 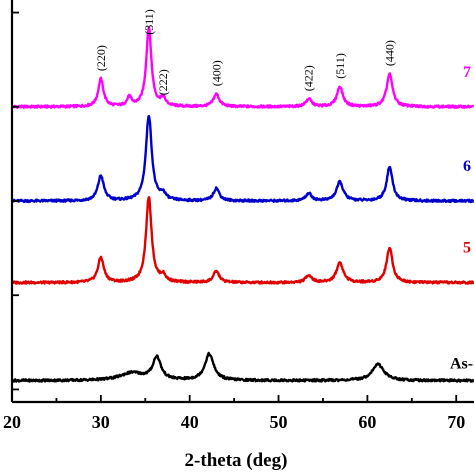 What do you see at coordinates (101, 422) in the screenshot?
I see `x-tick-label: 30` at bounding box center [101, 422].